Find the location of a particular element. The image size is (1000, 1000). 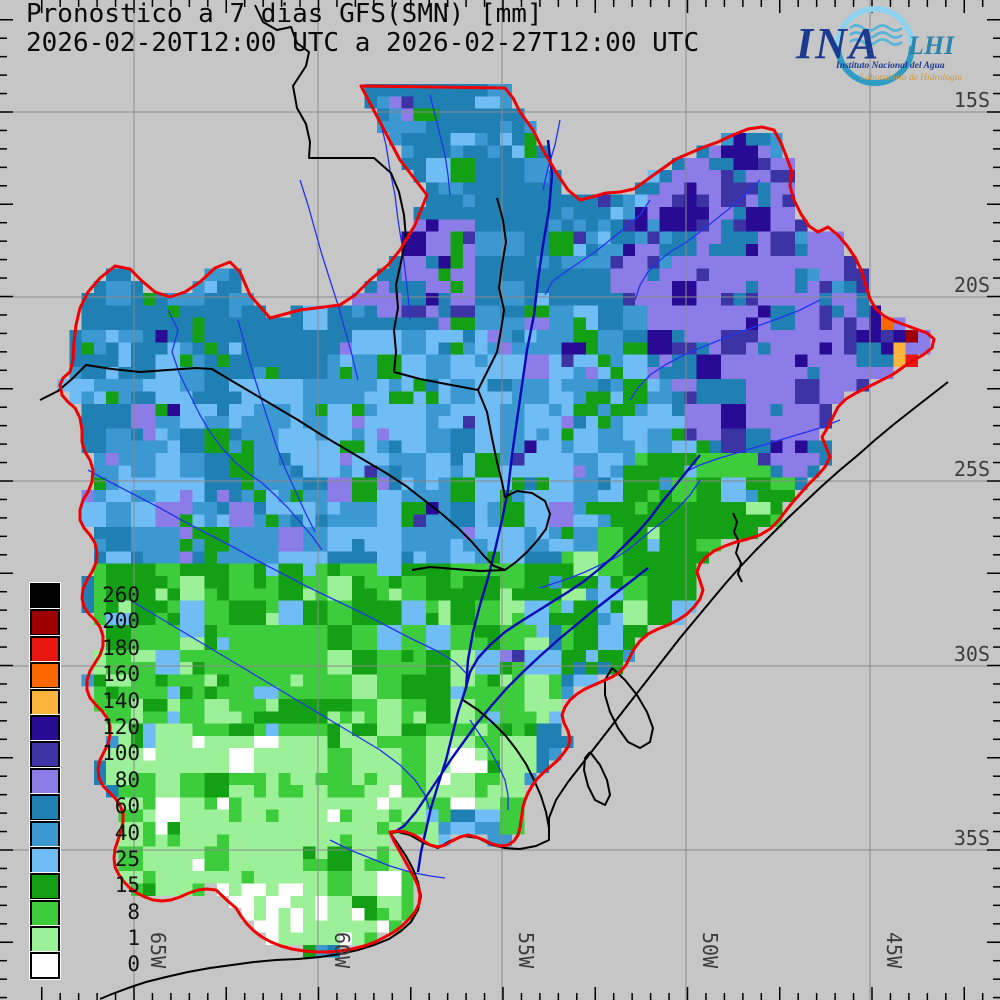

logo-arc-bottom-icon is located at coordinates (875, 65).